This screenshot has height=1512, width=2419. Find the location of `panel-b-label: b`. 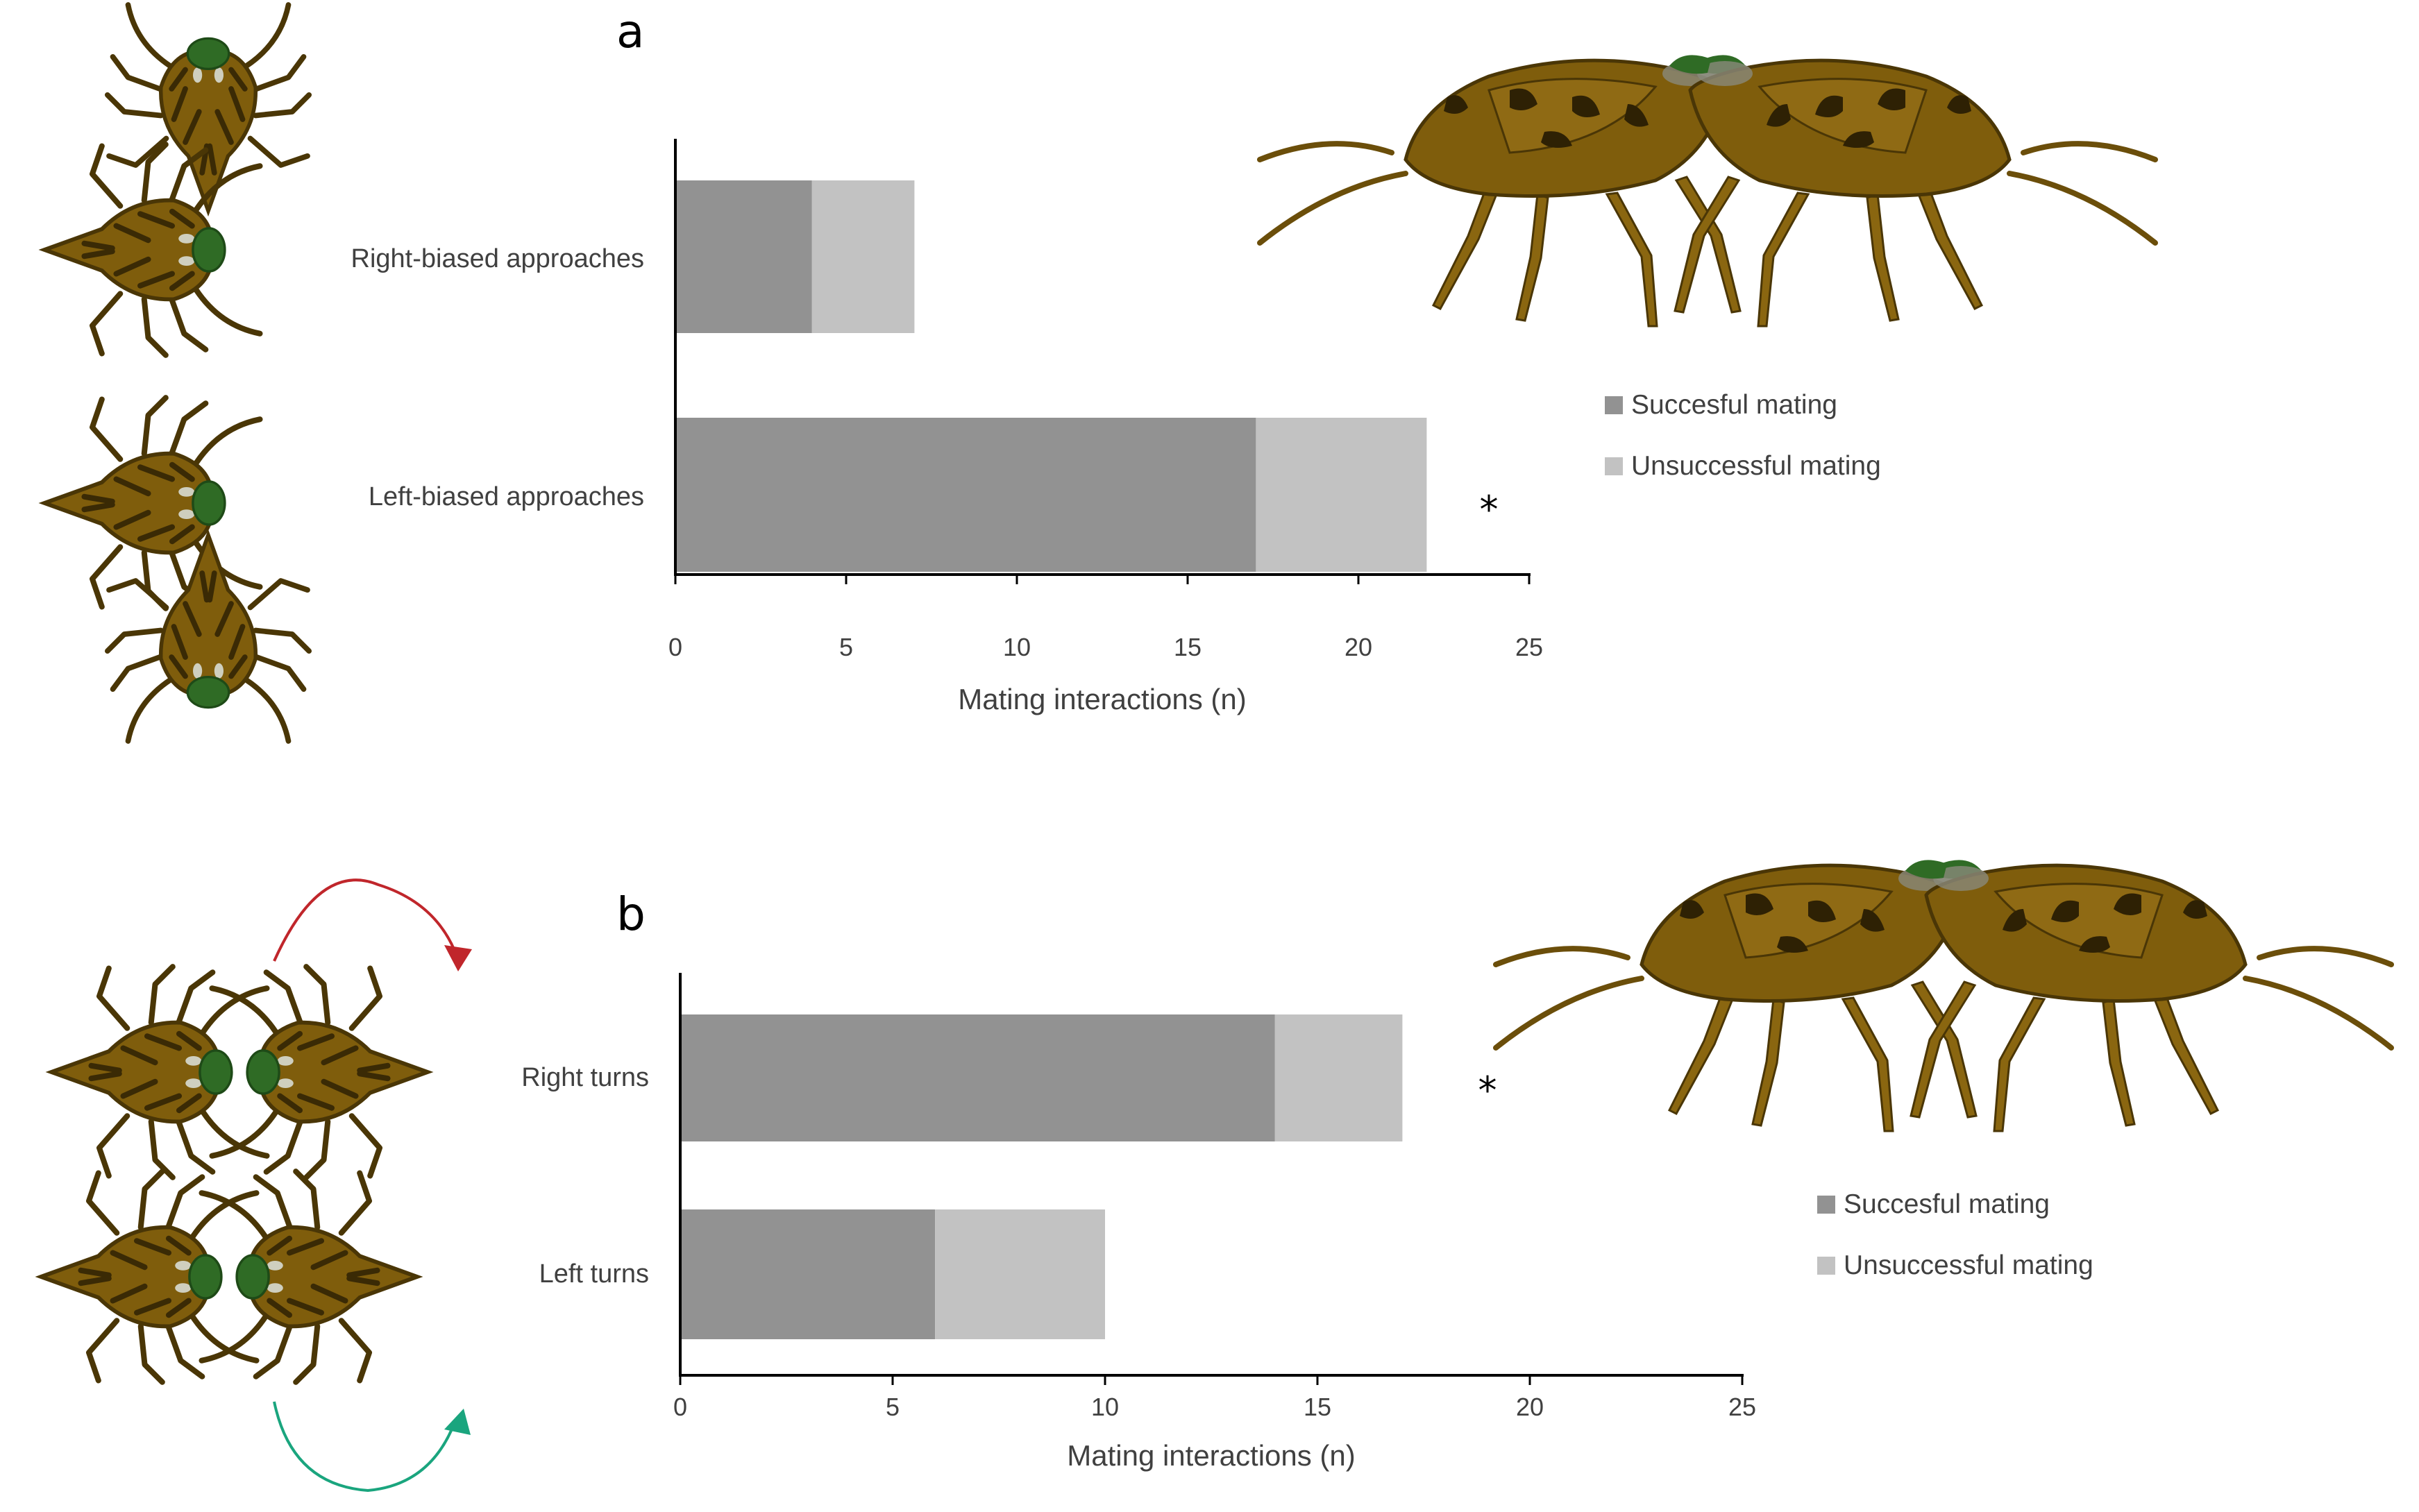

panel-b-label: b is located at coordinates (631, 914).